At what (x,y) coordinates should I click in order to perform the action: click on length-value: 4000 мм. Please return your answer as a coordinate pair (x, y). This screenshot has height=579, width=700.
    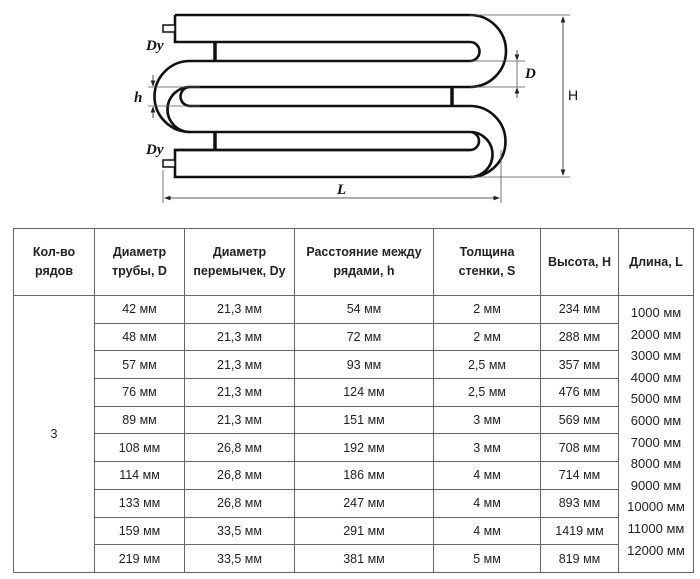
    Looking at the image, I should click on (656, 377).